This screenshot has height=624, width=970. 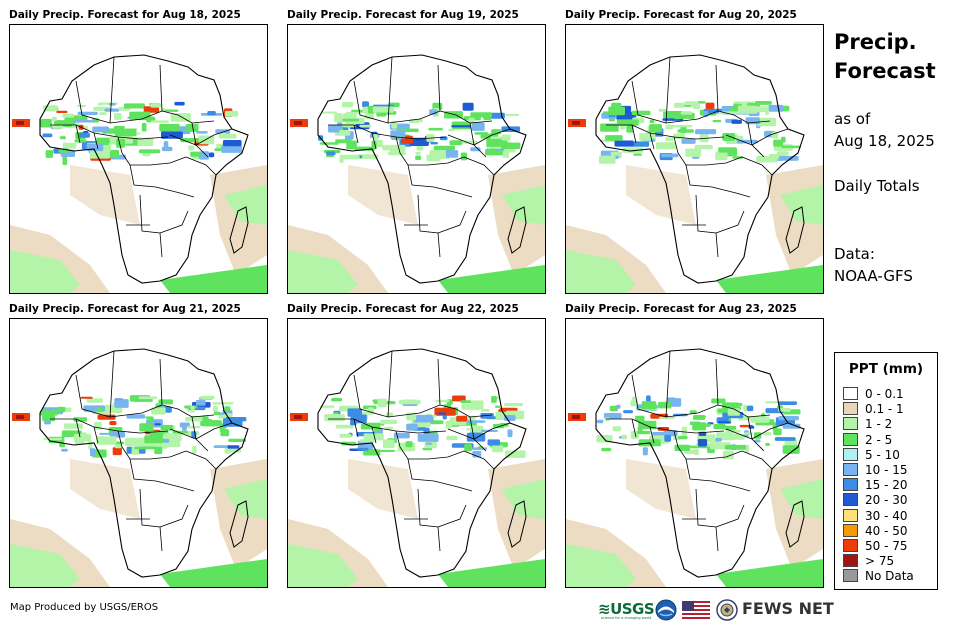 What do you see at coordinates (885, 57) in the screenshot?
I see `side-title: Precip. Forecast` at bounding box center [885, 57].